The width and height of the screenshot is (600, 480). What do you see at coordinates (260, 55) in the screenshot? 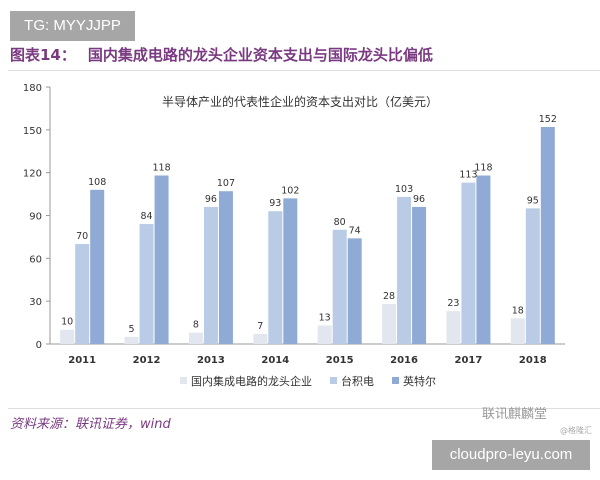
I see `figure-title-text: 国内集成电路的龙头企业资本支出与国际龙头比偏低` at bounding box center [260, 55].